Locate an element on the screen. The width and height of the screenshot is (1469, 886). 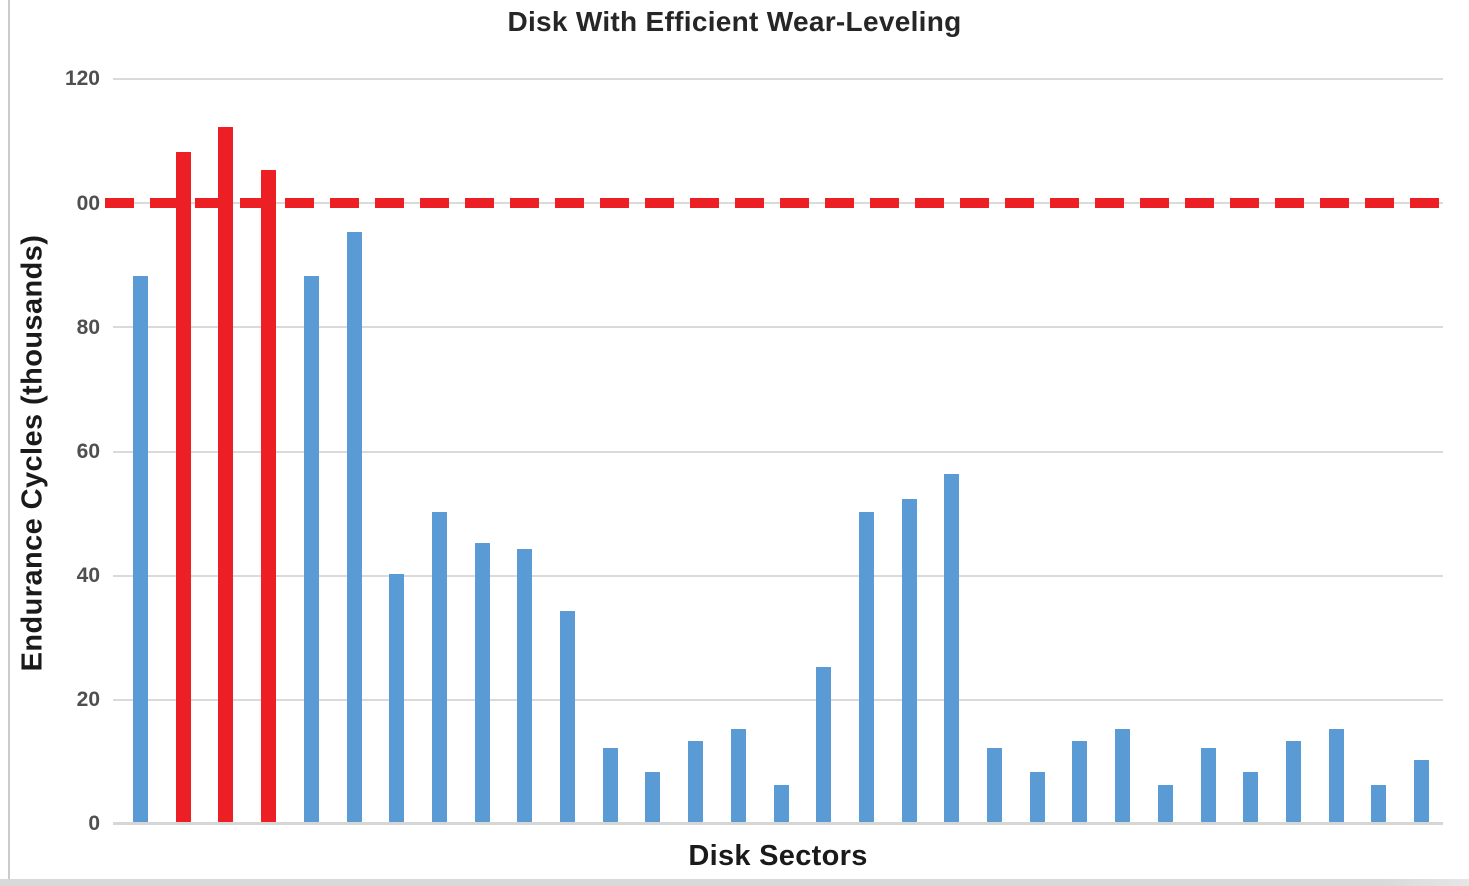
y-tick-label: 120 is located at coordinates (82, 78).